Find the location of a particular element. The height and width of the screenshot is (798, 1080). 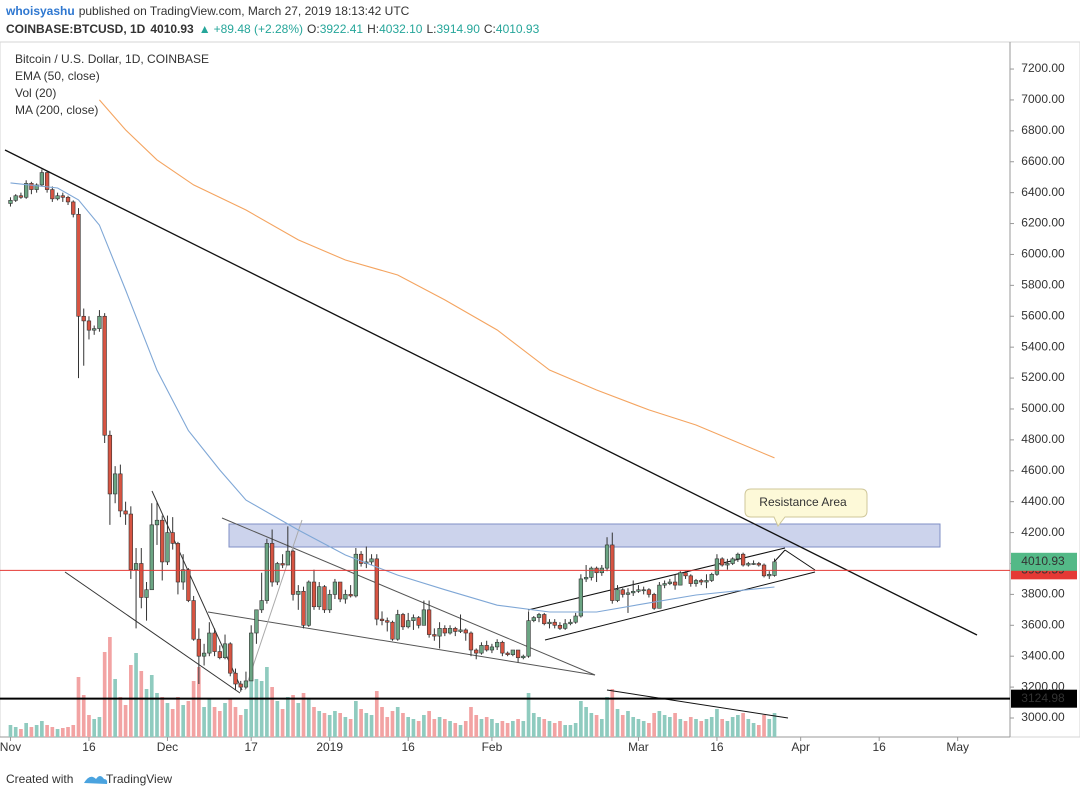

resistance-box is located at coordinates (584, 535).